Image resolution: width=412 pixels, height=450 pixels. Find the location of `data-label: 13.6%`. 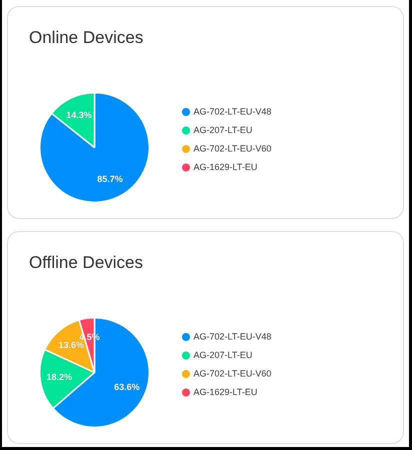

data-label: 13.6% is located at coordinates (71, 345).